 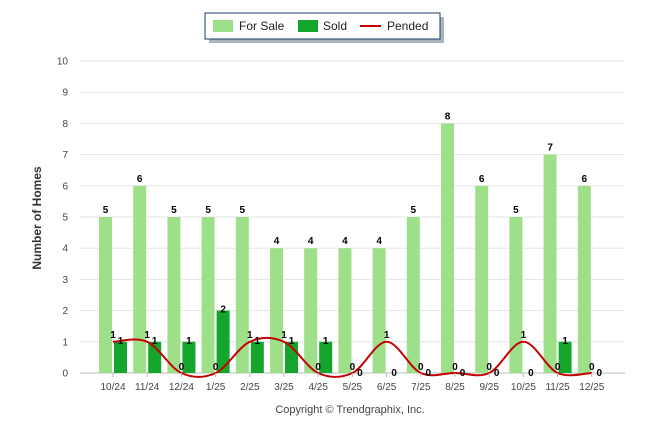 I want to click on y-tick-label: 6, so click(x=65, y=186).